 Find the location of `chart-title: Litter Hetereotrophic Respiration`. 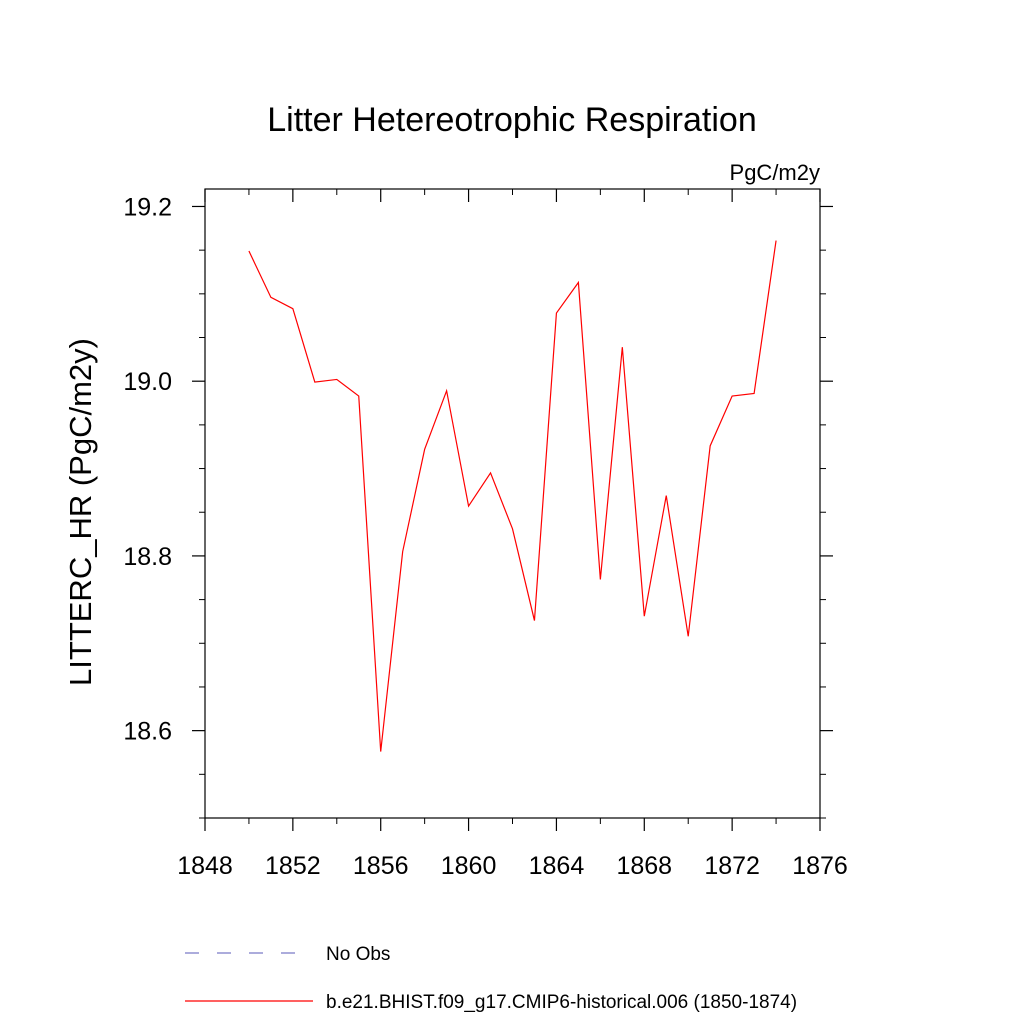

chart-title: Litter Hetereotrophic Respiration is located at coordinates (511, 120).